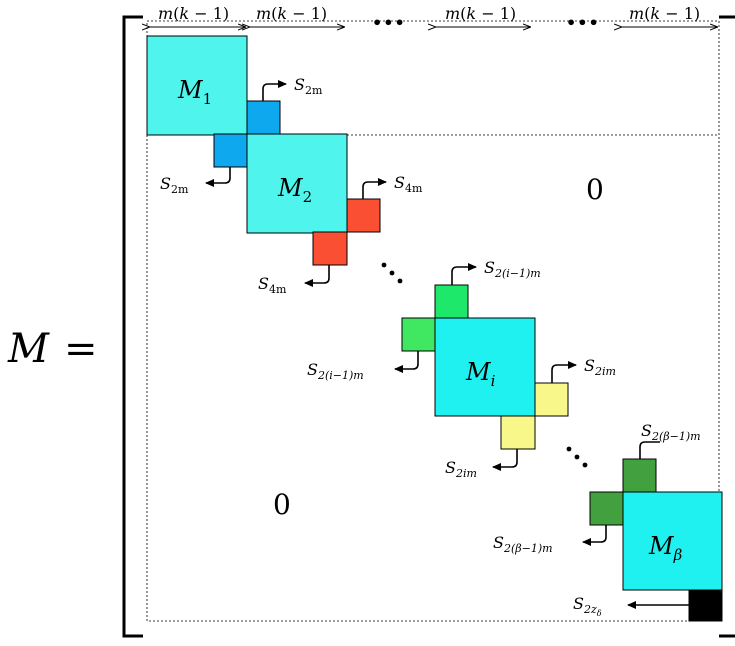  I want to click on label-s2im-bottom: S2im, so click(461, 469).